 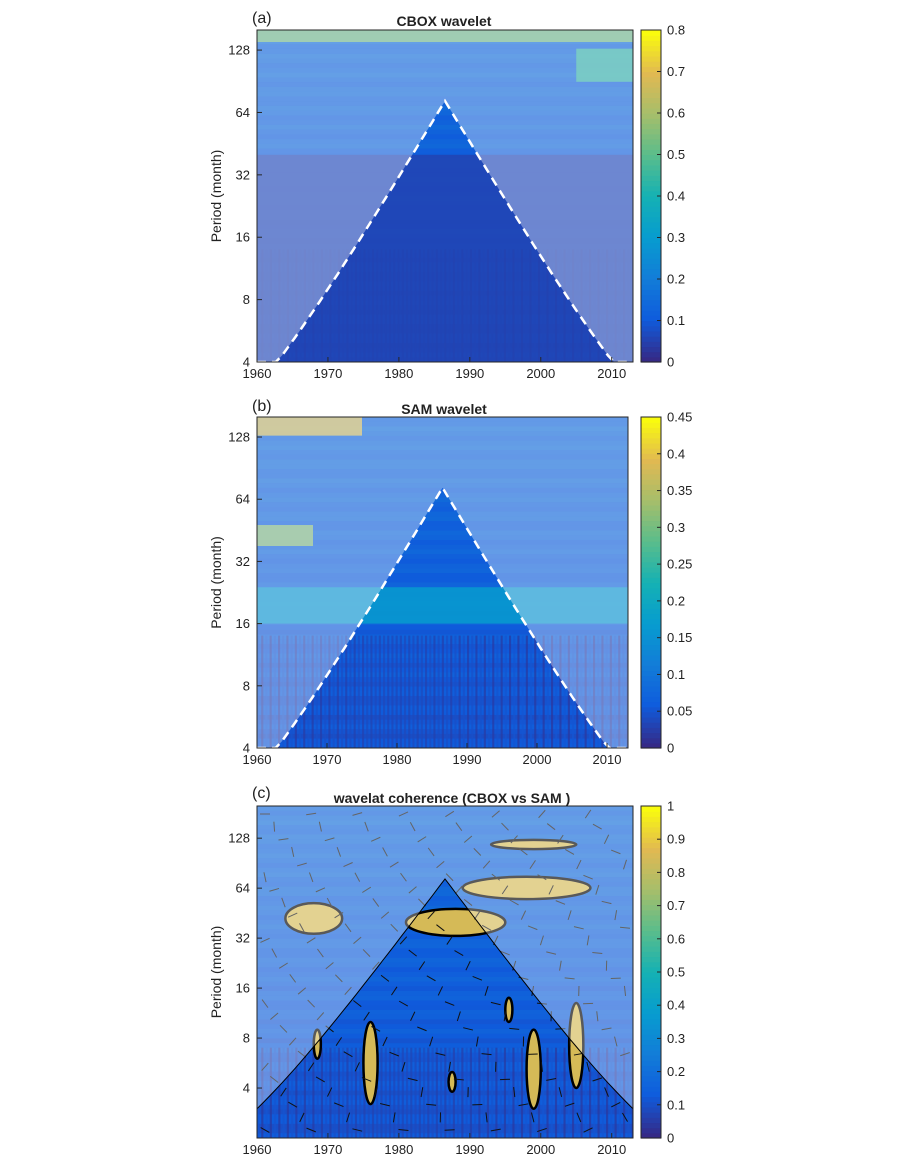 What do you see at coordinates (662, 972) in the screenshot?
I see `colorbar: 0 0.1 0.2 0.3 0.4 0.5 0.6 0.7 0.8 0.9 1` at bounding box center [662, 972].